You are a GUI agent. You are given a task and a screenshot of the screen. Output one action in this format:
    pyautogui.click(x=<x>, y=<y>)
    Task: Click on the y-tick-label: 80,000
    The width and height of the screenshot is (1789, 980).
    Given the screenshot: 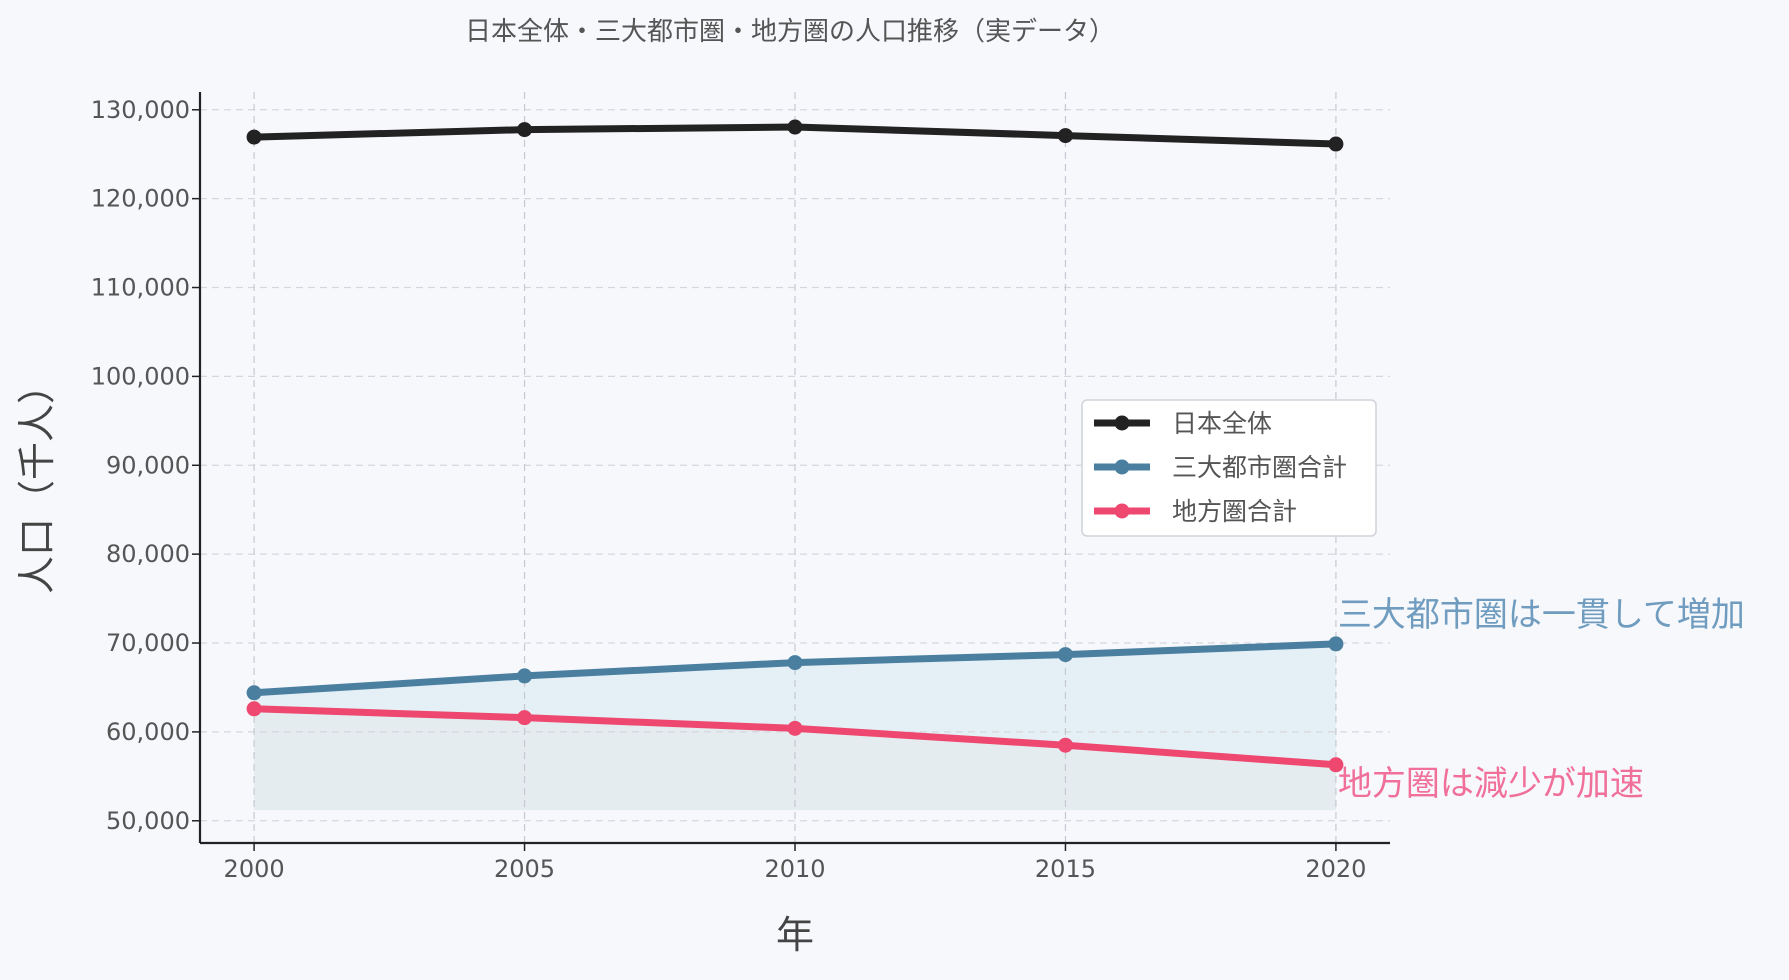 What is the action you would take?
    pyautogui.click(x=148, y=554)
    